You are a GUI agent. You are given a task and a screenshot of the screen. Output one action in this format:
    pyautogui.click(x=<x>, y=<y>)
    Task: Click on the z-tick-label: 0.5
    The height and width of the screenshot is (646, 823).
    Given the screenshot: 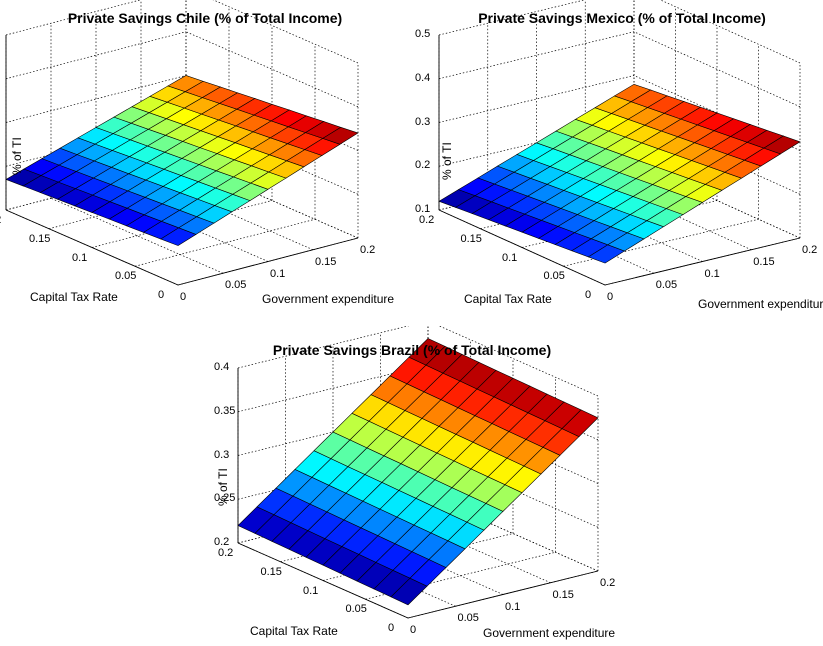 What is the action you would take?
    pyautogui.click(x=423, y=34)
    